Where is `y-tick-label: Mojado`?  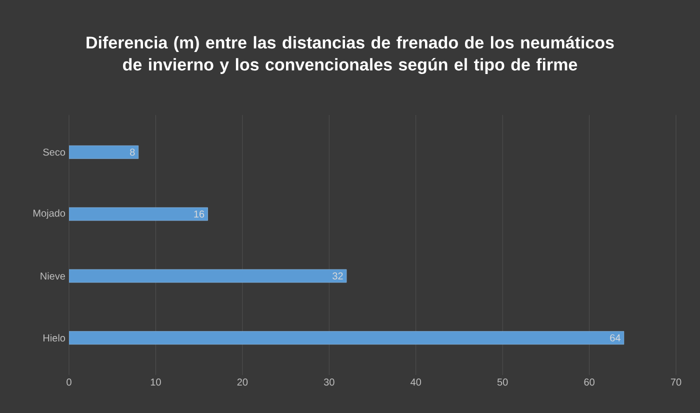
y-tick-label: Mojado is located at coordinates (49, 214).